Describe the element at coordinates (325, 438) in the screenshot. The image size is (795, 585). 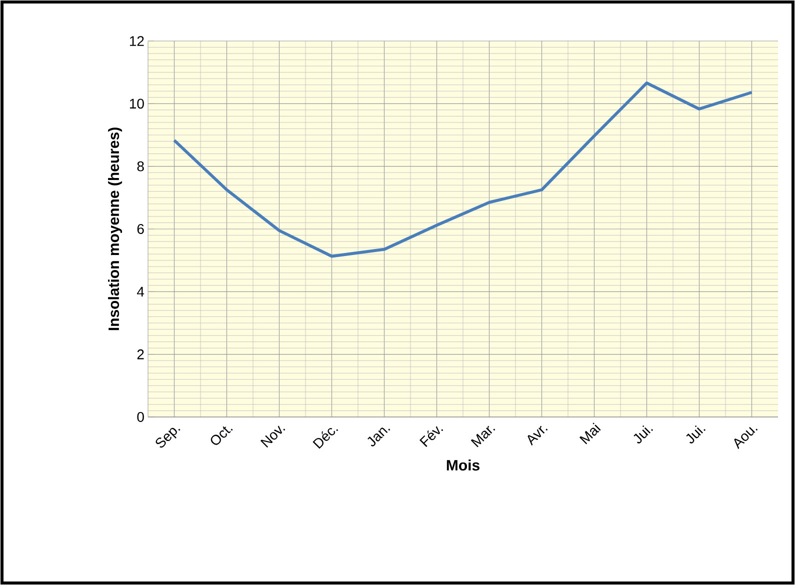
I see `x-tick-label: Déc.` at that location.